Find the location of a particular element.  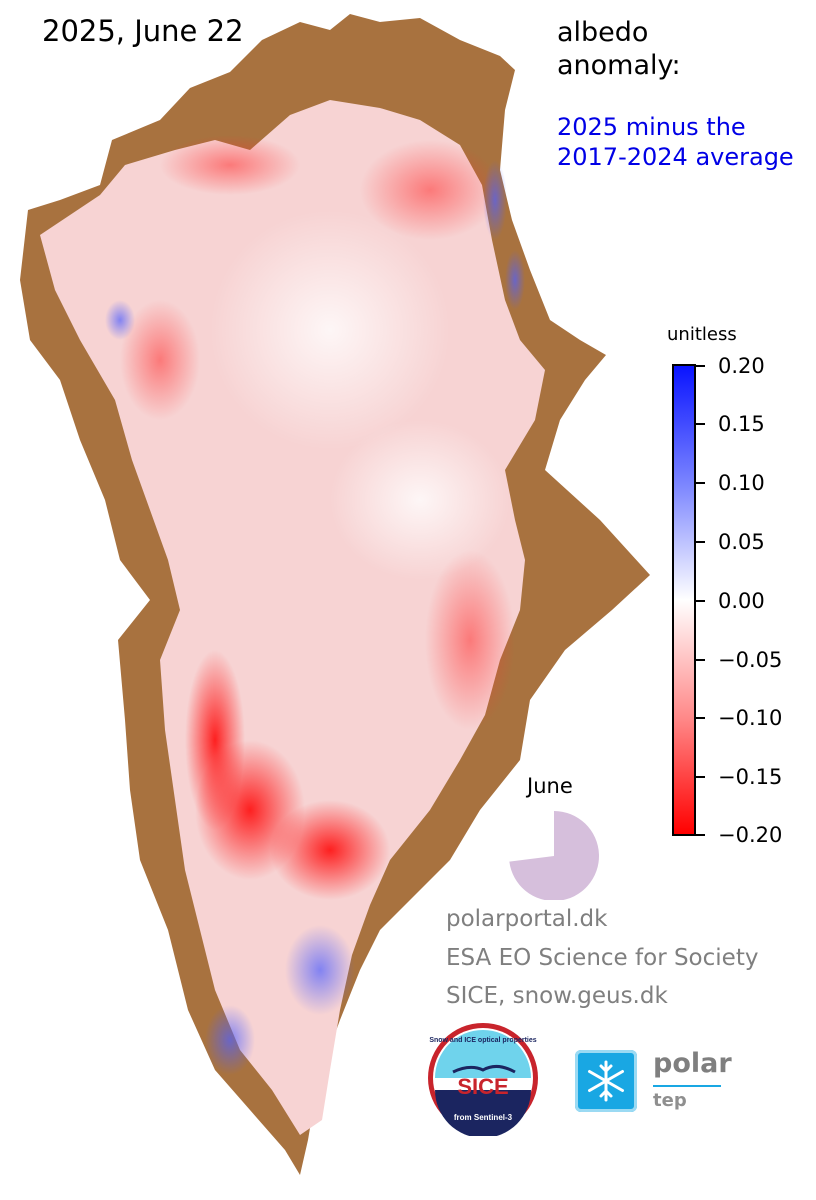

polar-tep-logo-name: polar is located at coordinates (692, 1063).